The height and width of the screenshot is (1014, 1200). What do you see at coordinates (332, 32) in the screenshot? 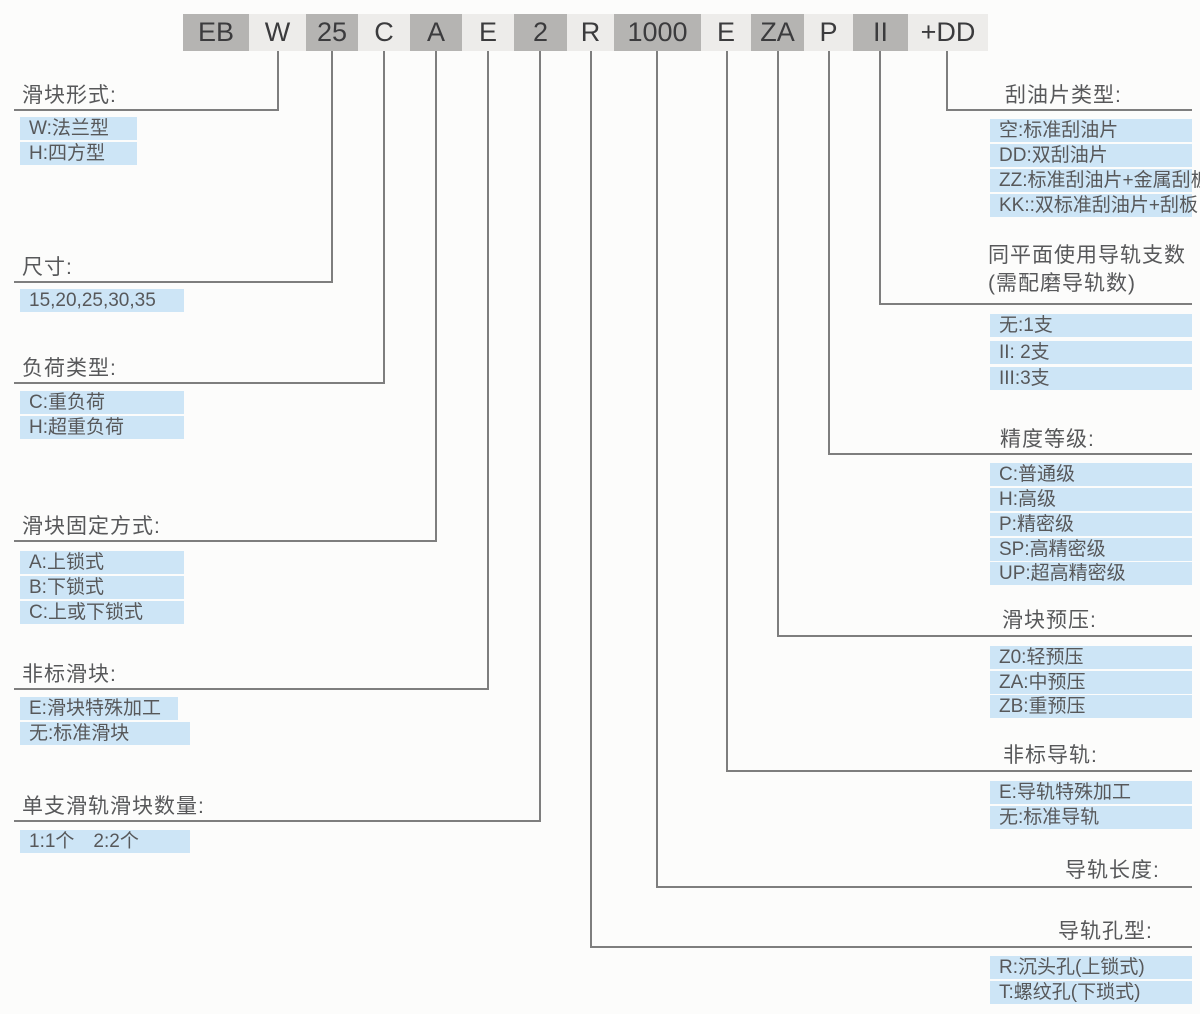
I see `code-segment-size: 25` at bounding box center [332, 32].